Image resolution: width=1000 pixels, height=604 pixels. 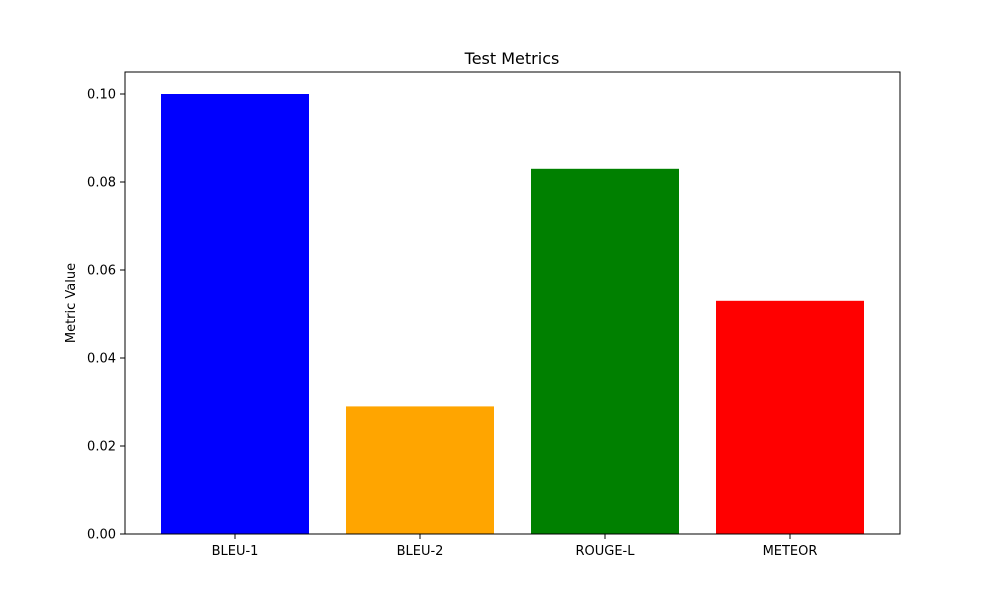 What do you see at coordinates (71, 303) in the screenshot?
I see `y-axis-title: Metric Value` at bounding box center [71, 303].